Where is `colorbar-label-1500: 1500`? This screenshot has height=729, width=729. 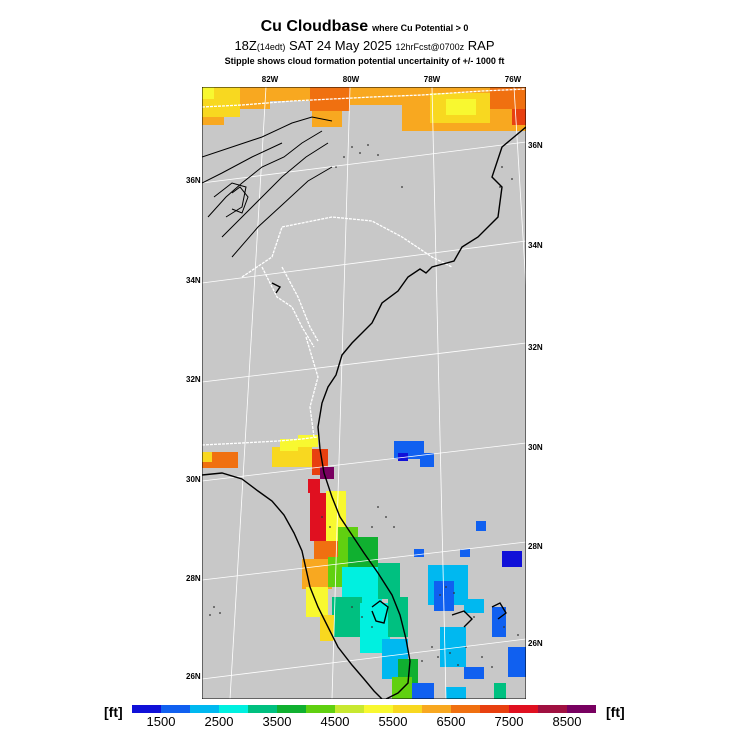 colorbar-label-1500: 1500 is located at coordinates (161, 721).